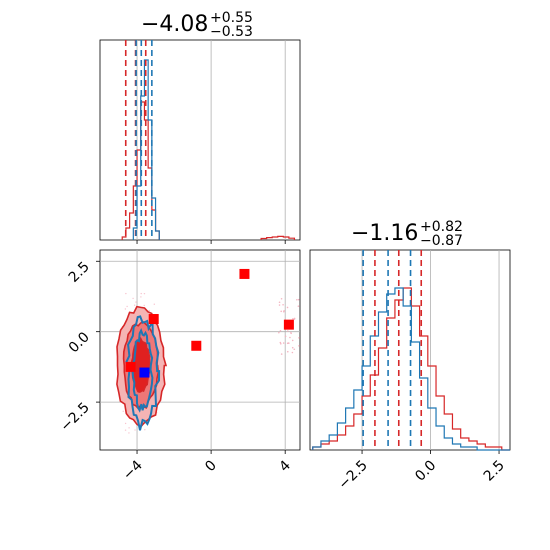  I want to click on p2-xtick-label: −2.5, so click(353, 475).